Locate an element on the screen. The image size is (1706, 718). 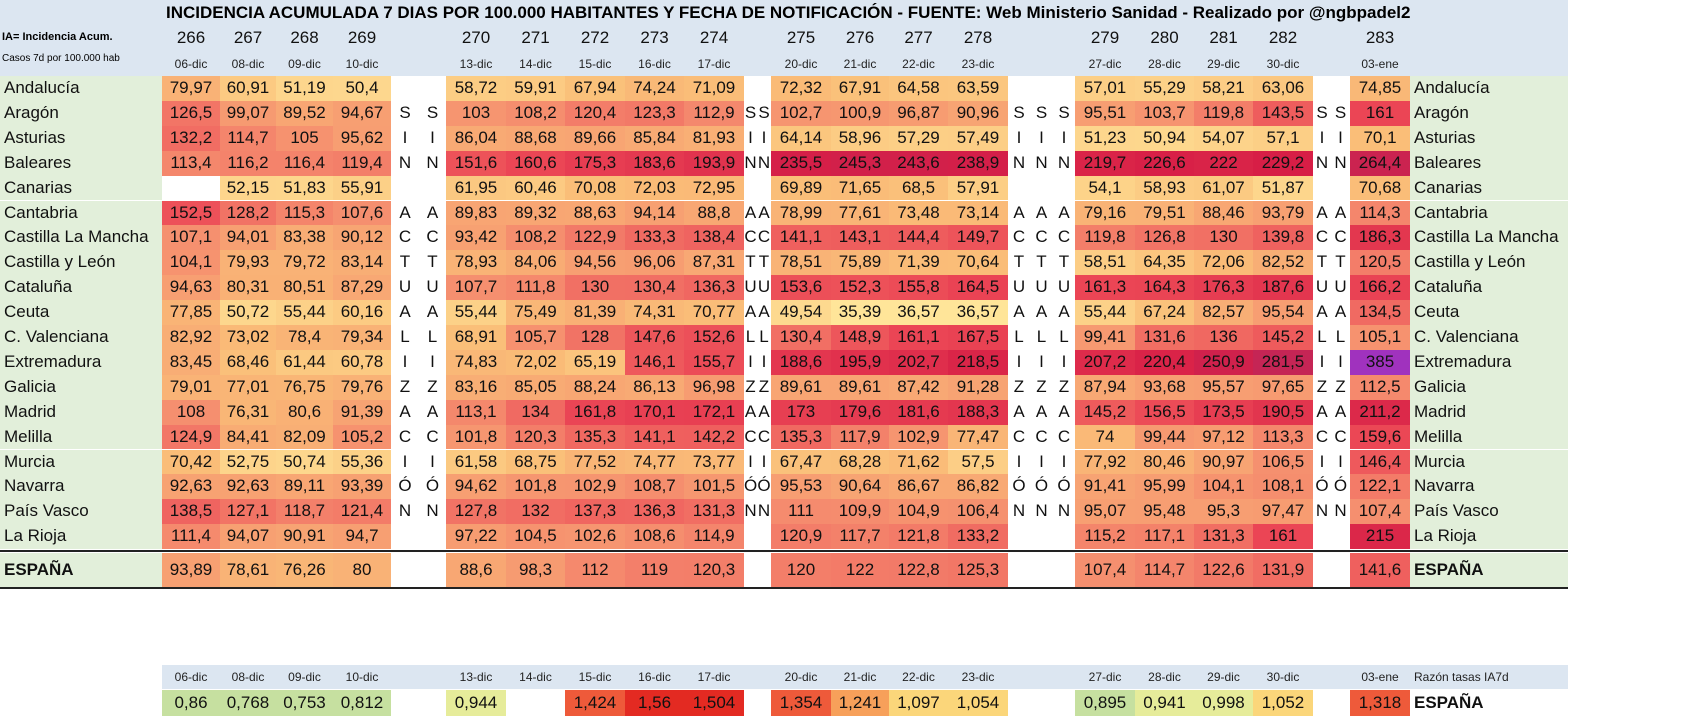
ratio-date-header: 15-dic is located at coordinates (595, 677).